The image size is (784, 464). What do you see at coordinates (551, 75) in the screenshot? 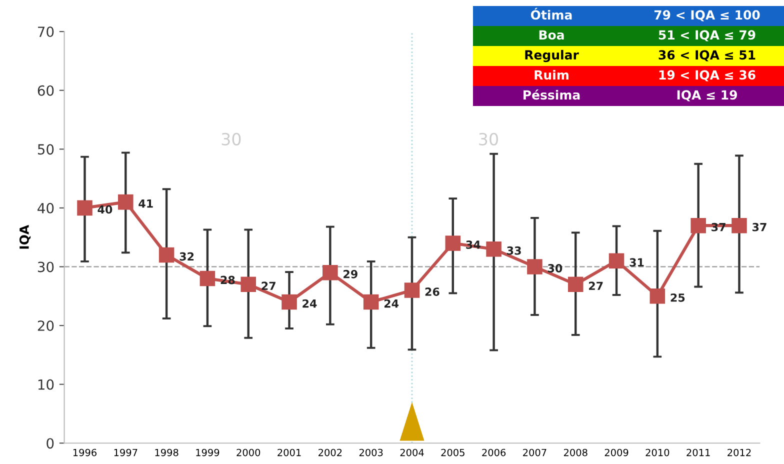
I see `annotation: Ruim` at bounding box center [551, 75].